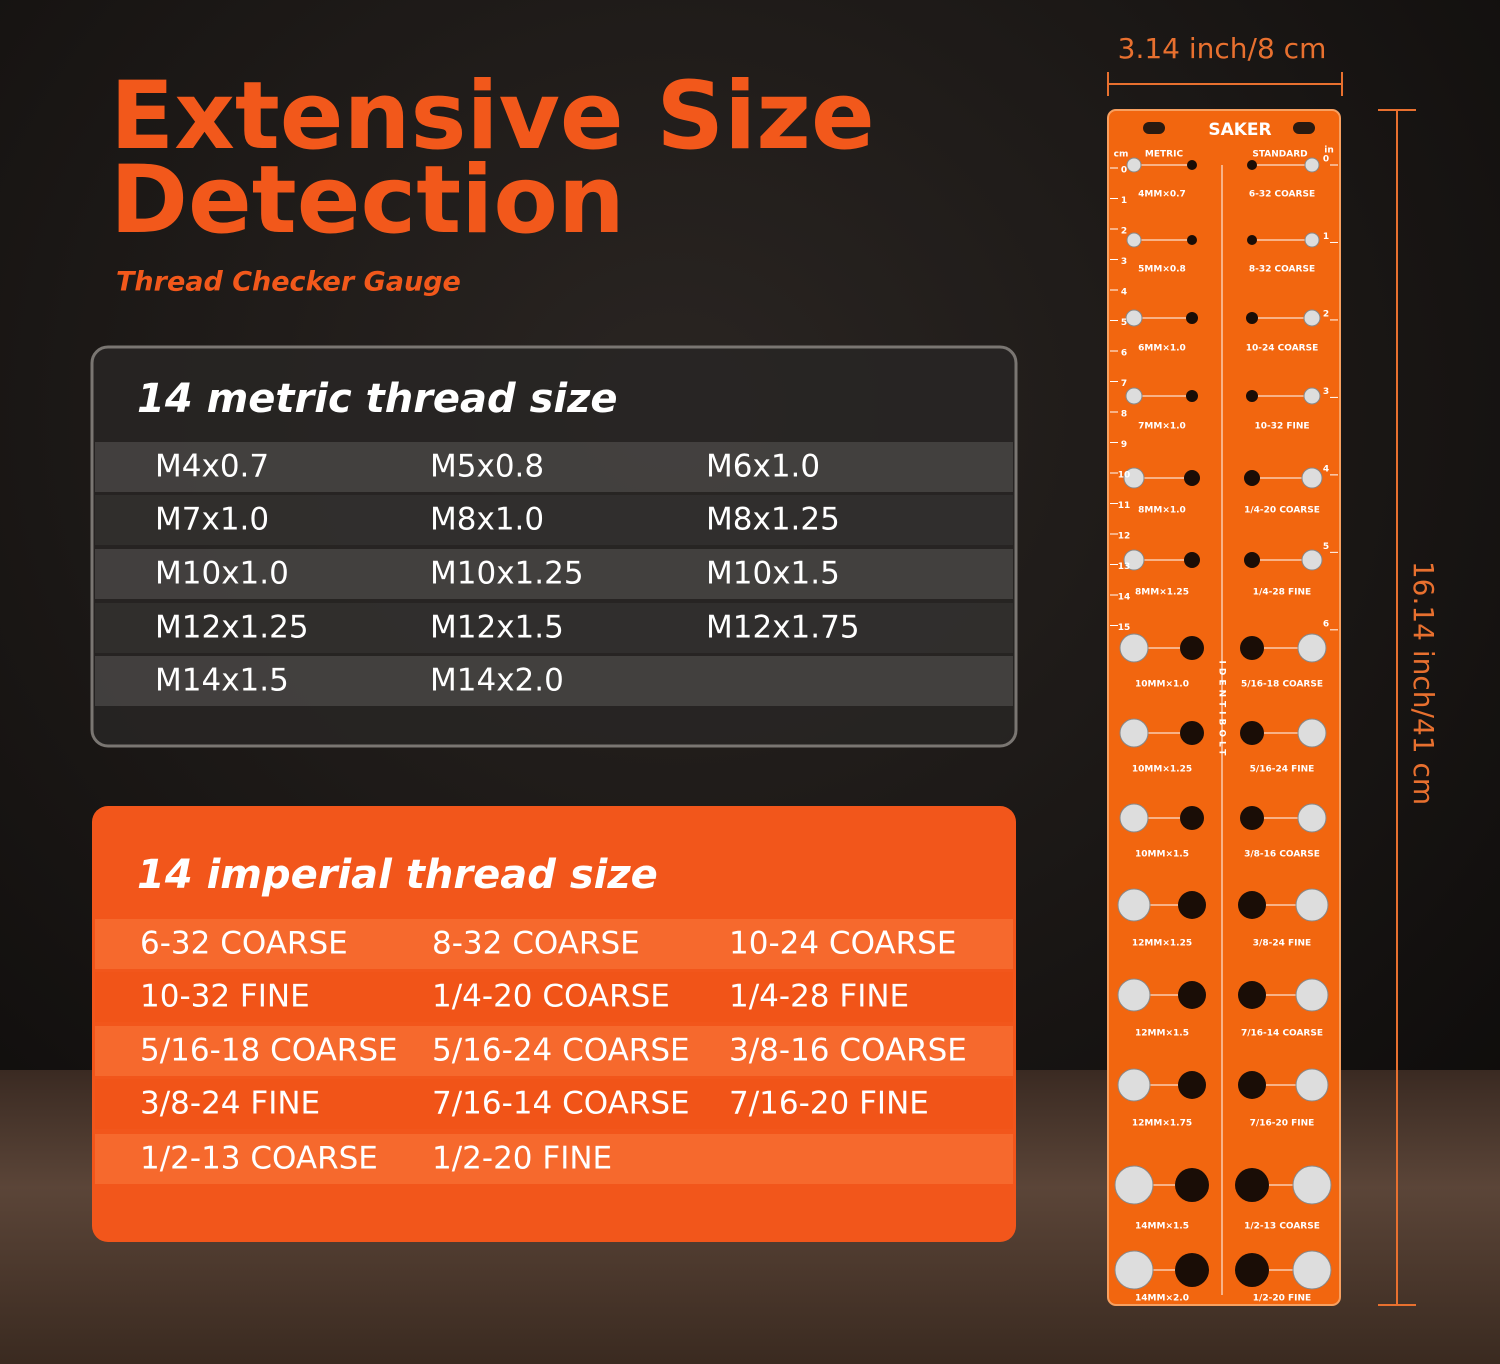  I want to click on cm-tick-label: 12, so click(1124, 537).